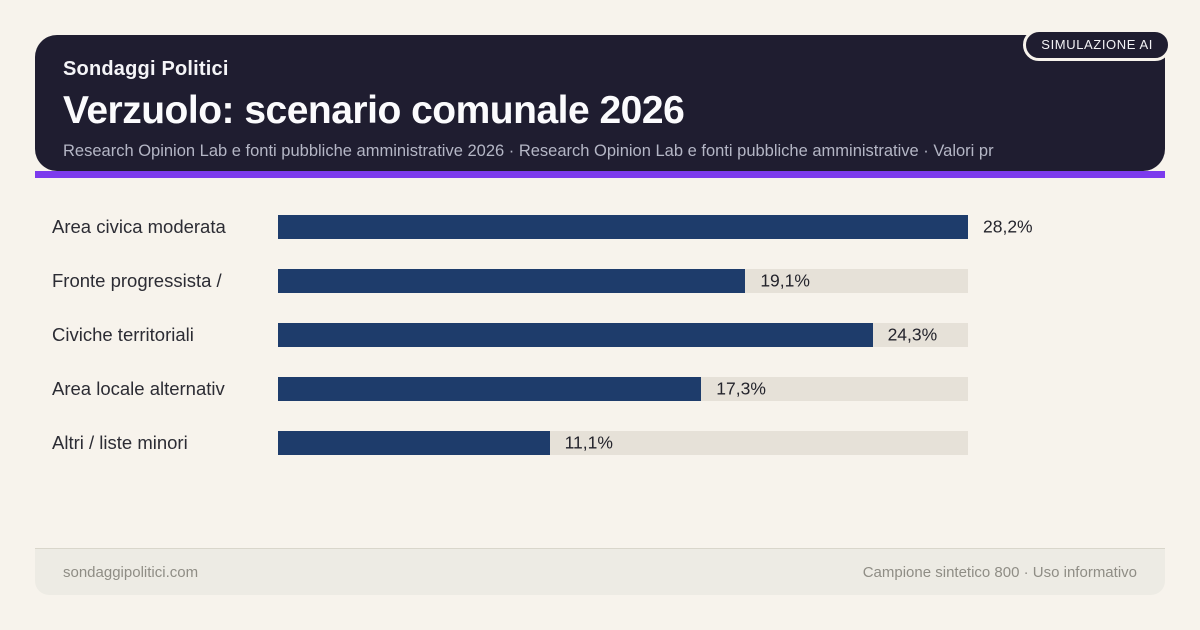 The height and width of the screenshot is (630, 1200). What do you see at coordinates (741, 388) in the screenshot?
I see `bar-value: 17,3%` at bounding box center [741, 388].